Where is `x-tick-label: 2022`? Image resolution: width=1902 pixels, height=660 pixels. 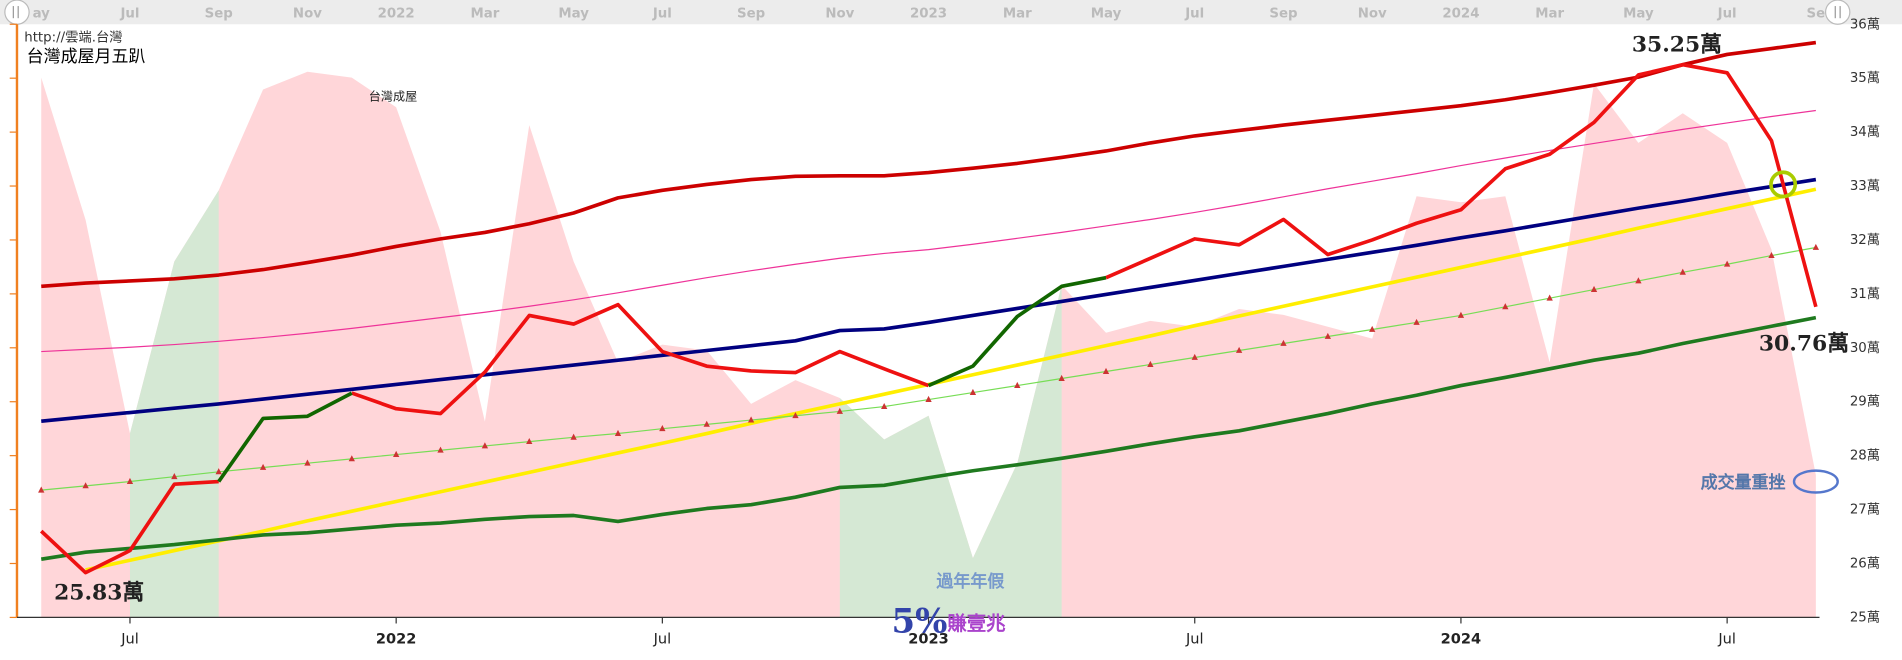
x-tick-label: 2022 is located at coordinates (396, 638).